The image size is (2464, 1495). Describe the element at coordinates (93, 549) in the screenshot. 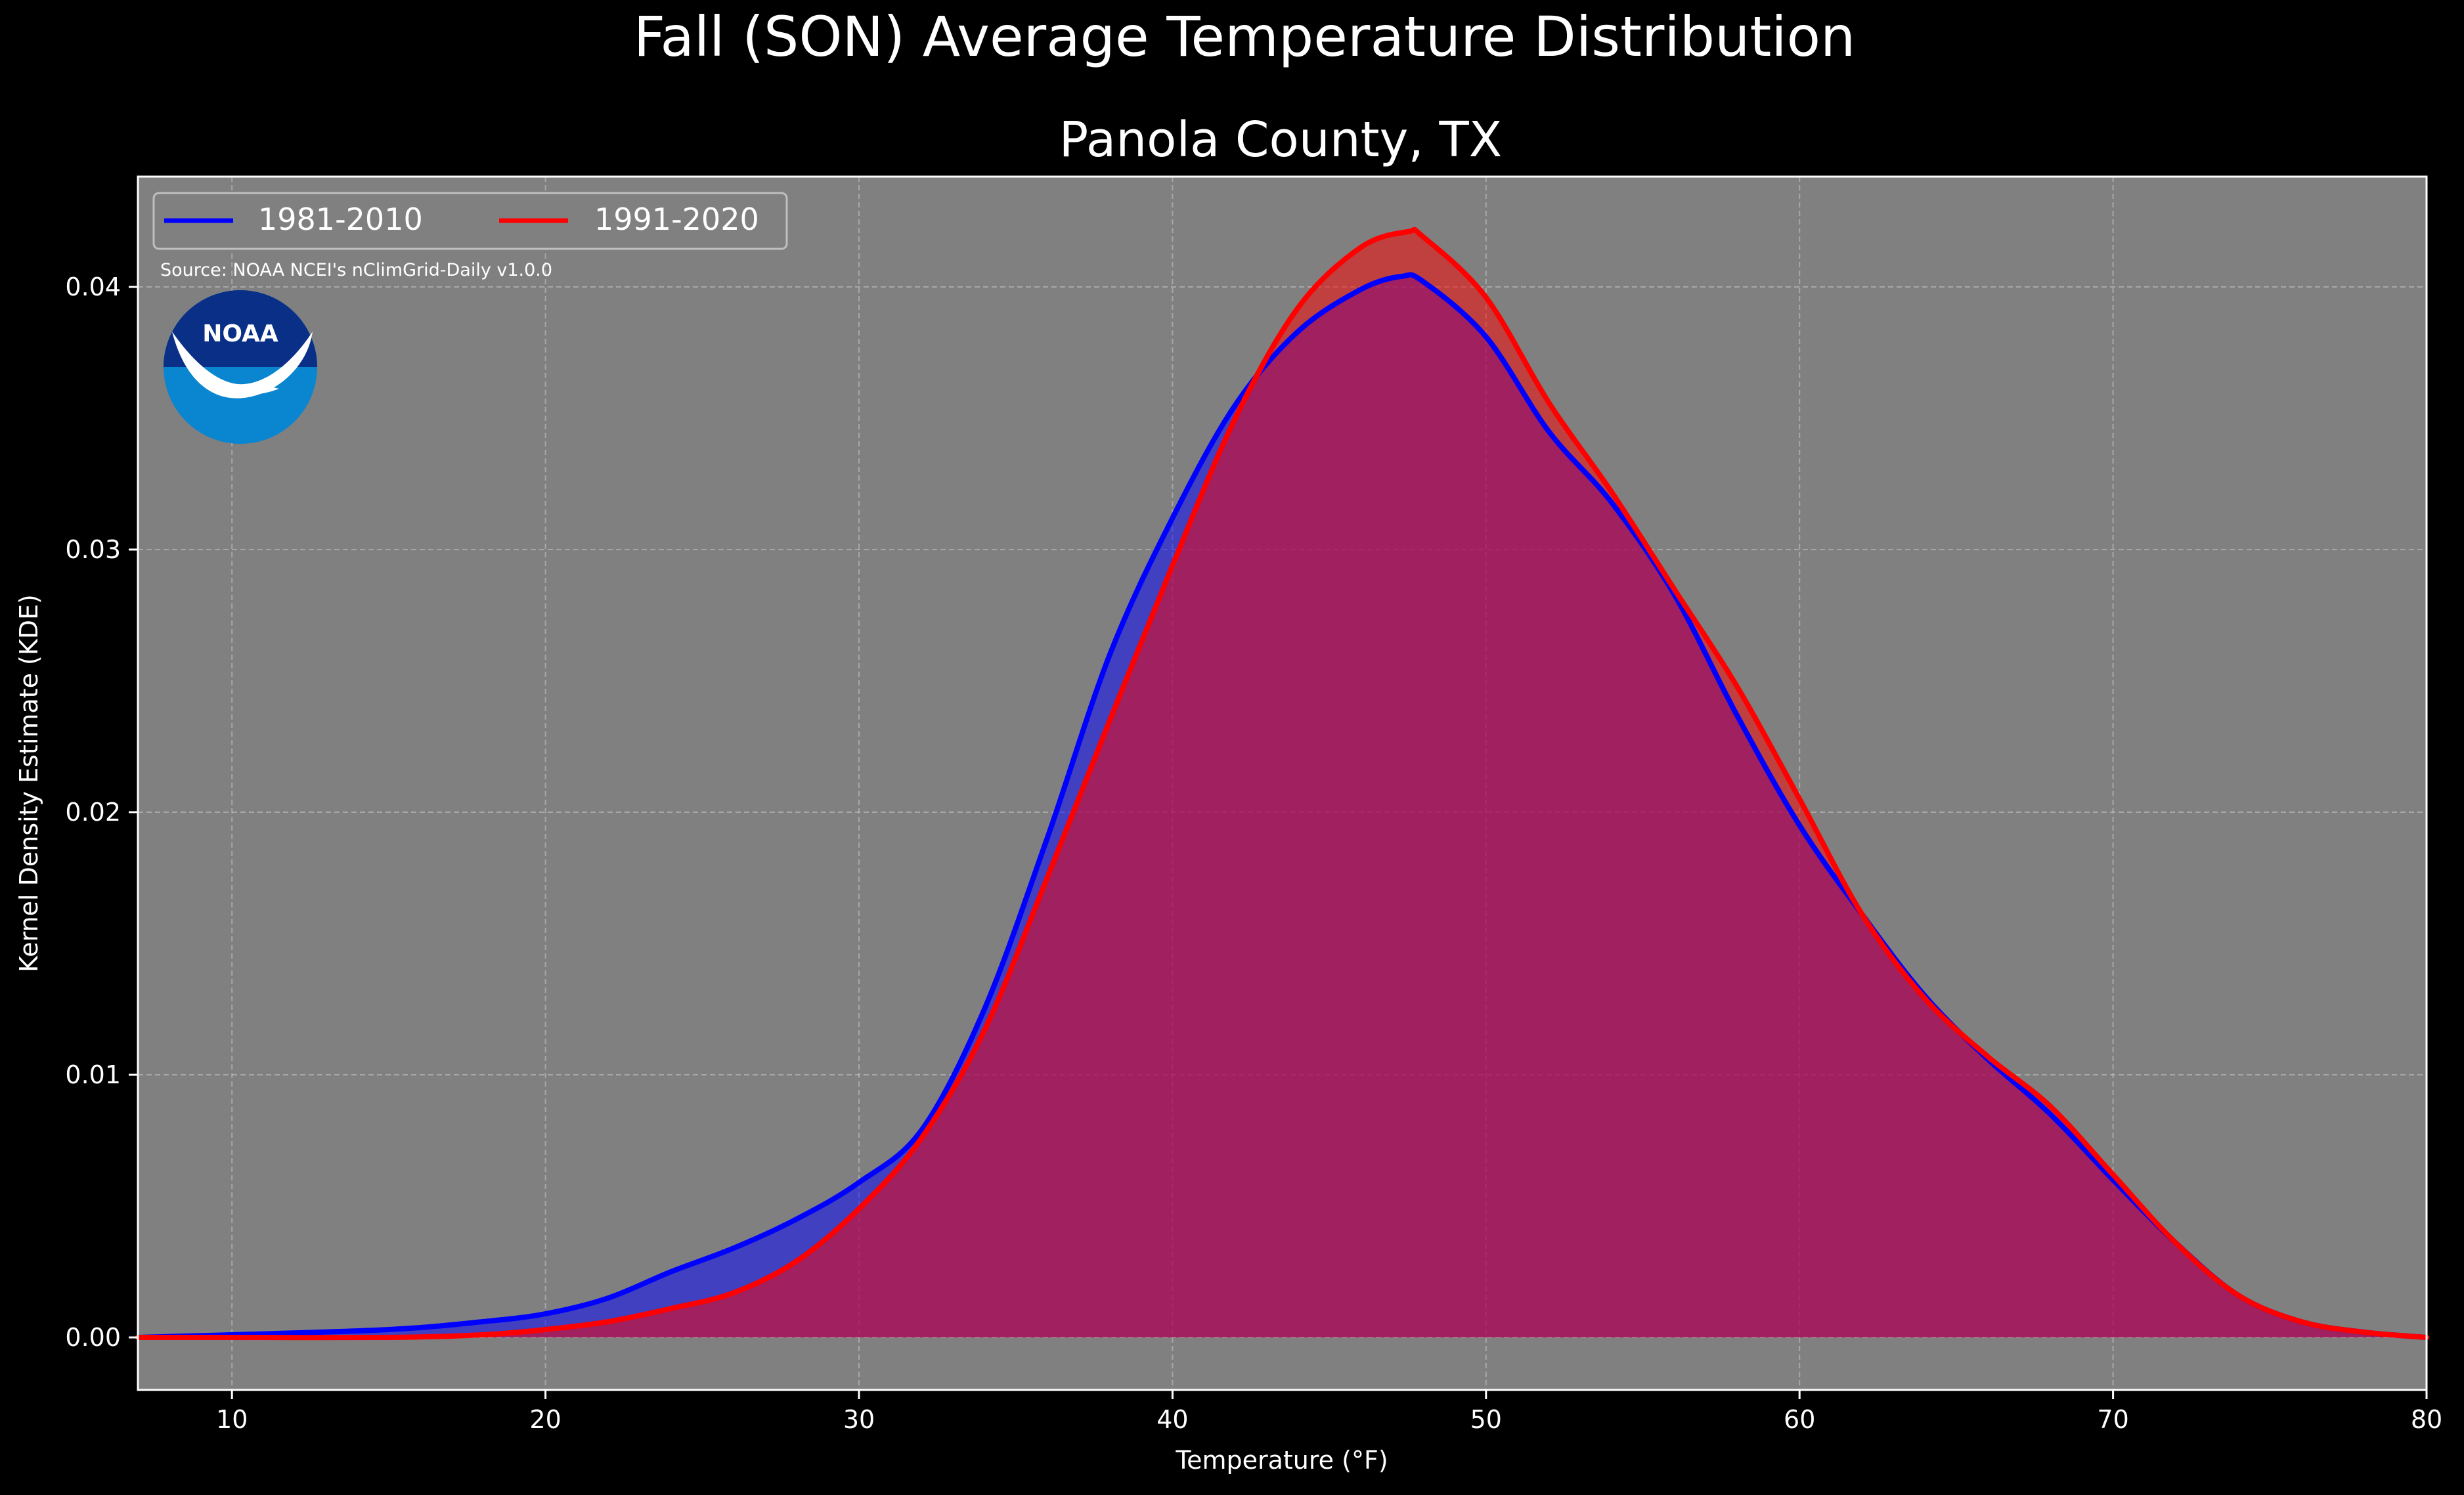

I see `y-tick-label: 0.03` at that location.